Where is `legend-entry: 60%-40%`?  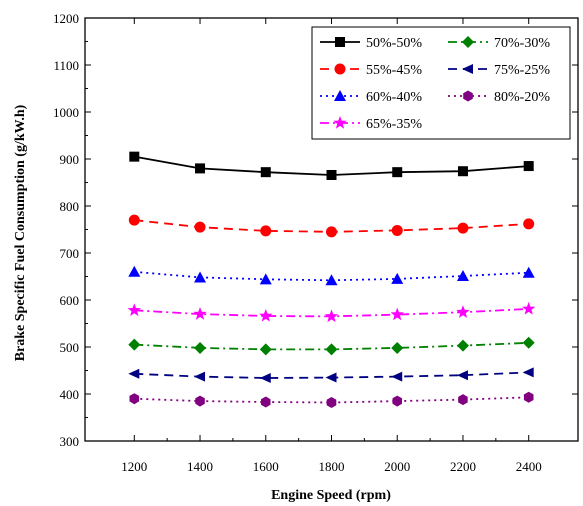 legend-entry: 60%-40% is located at coordinates (371, 97).